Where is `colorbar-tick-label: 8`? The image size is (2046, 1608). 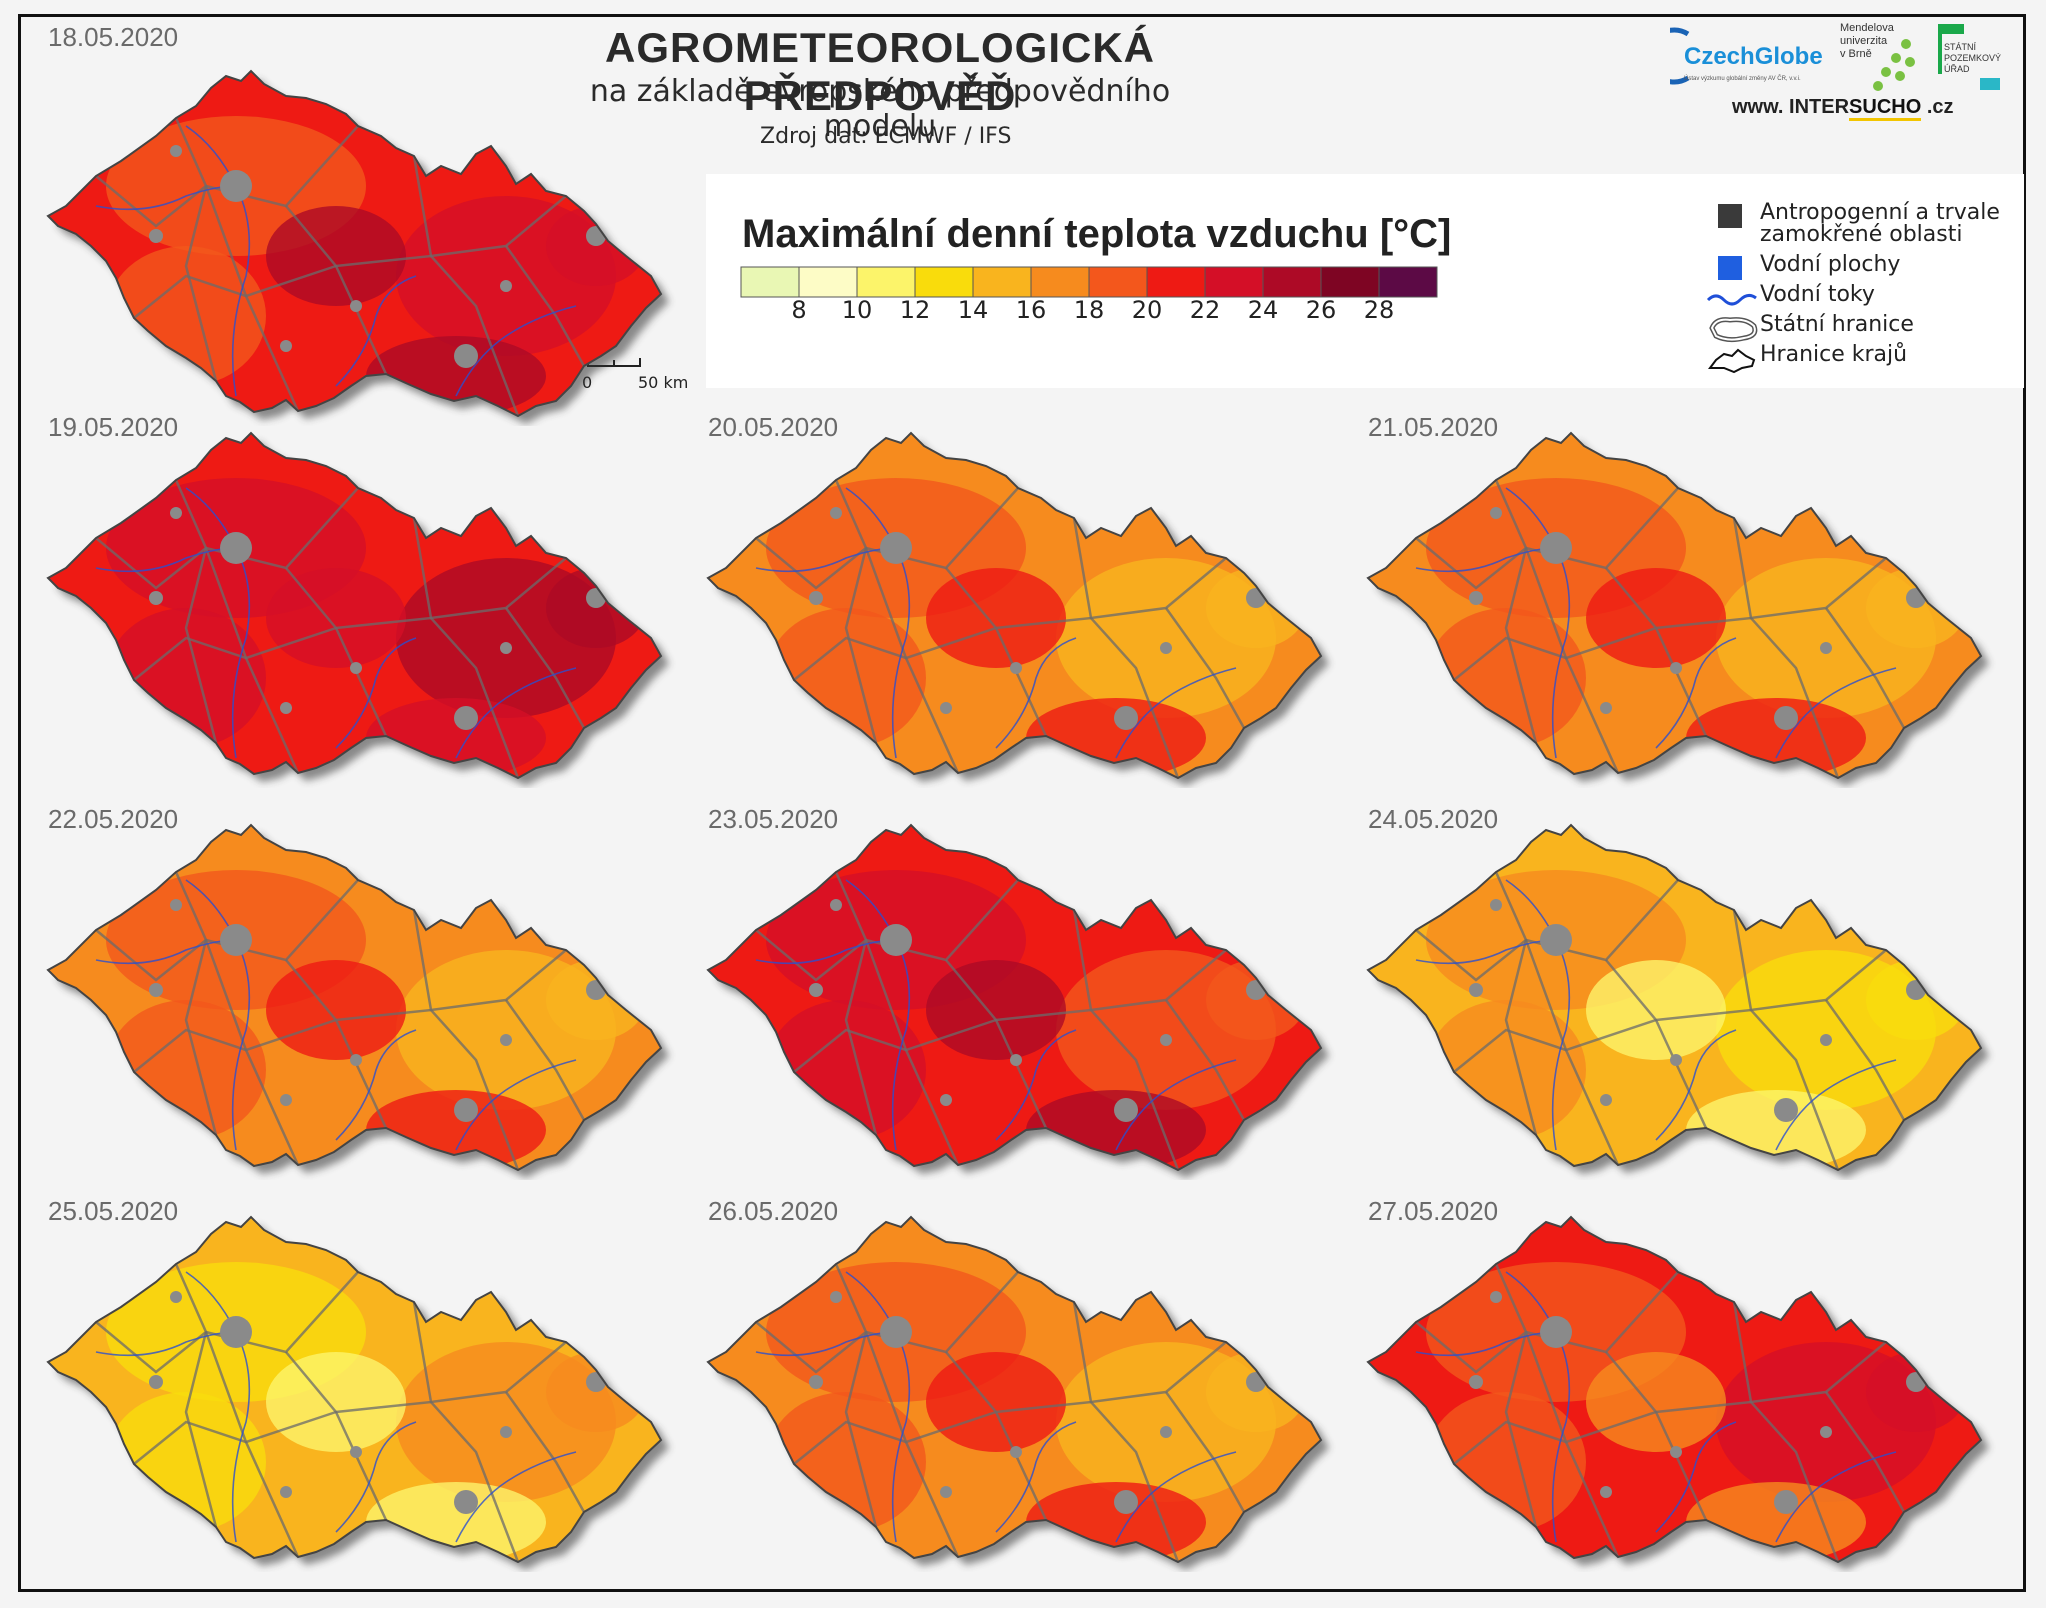 colorbar-tick-label: 8 is located at coordinates (799, 310).